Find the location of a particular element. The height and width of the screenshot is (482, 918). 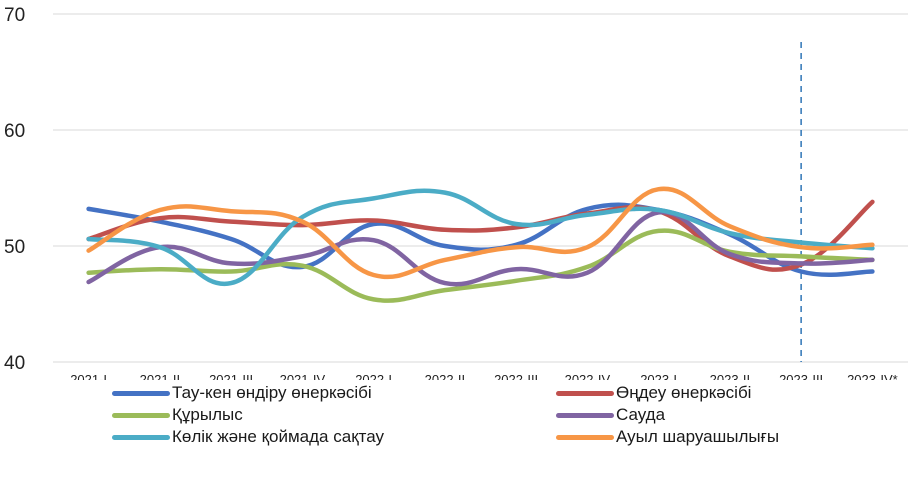

x-tick-label: 2021-II is located at coordinates (160, 376).